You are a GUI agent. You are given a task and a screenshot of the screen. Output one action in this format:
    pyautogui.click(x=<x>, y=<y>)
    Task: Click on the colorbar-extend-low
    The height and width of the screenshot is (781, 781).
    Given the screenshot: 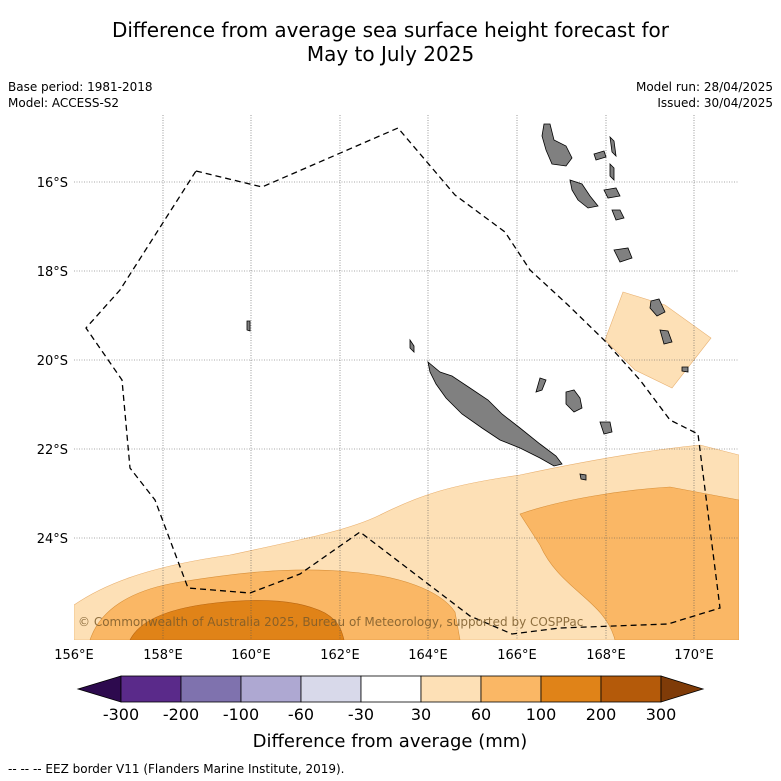 What is the action you would take?
    pyautogui.click(x=99, y=689)
    